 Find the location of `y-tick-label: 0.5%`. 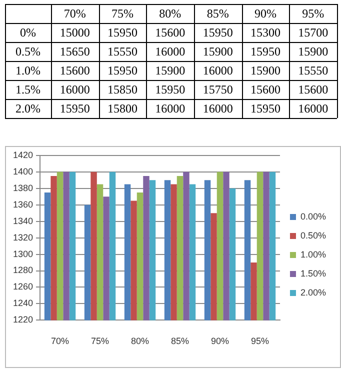

y-tick-label: 0.5% is located at coordinates (28, 51).